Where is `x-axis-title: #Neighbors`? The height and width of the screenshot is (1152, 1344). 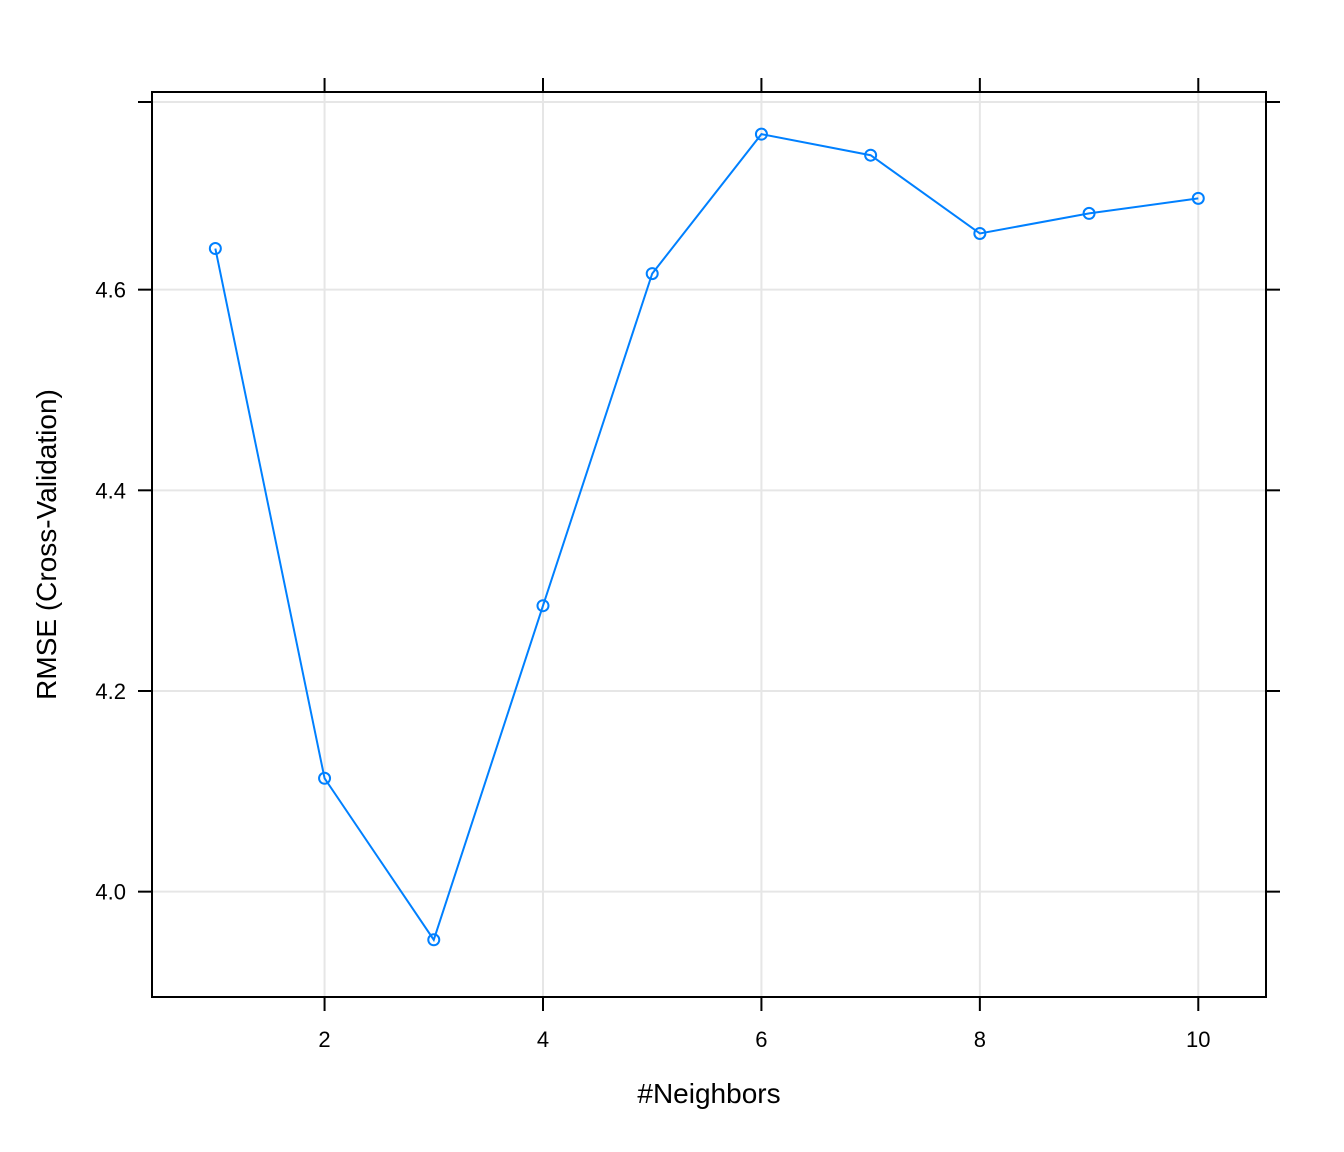
x-axis-title: #Neighbors is located at coordinates (708, 1093).